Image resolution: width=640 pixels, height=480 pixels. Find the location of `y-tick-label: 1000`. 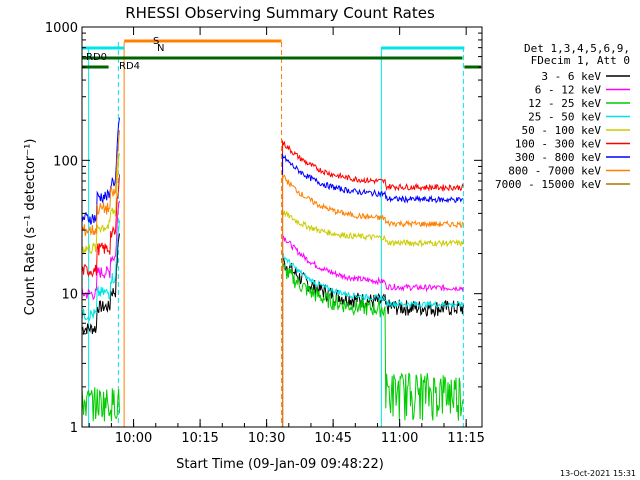

y-tick-label: 1000 is located at coordinates (61, 28).